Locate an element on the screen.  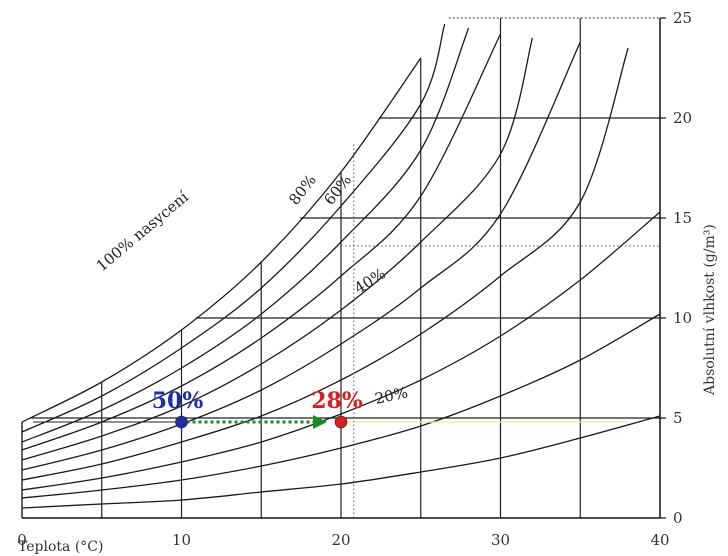
x-axis-title: Teplota (°C) is located at coordinates (60, 547).